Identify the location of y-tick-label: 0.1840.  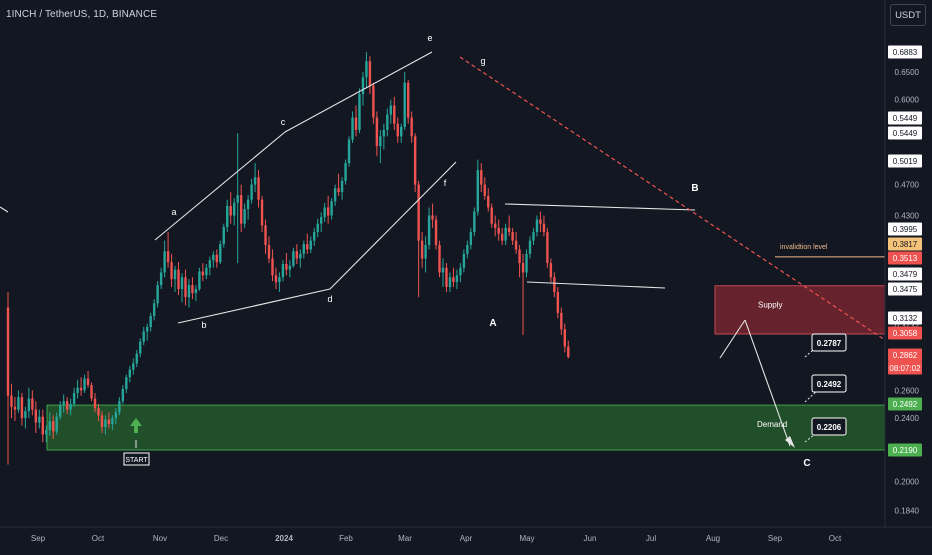
(907, 511).